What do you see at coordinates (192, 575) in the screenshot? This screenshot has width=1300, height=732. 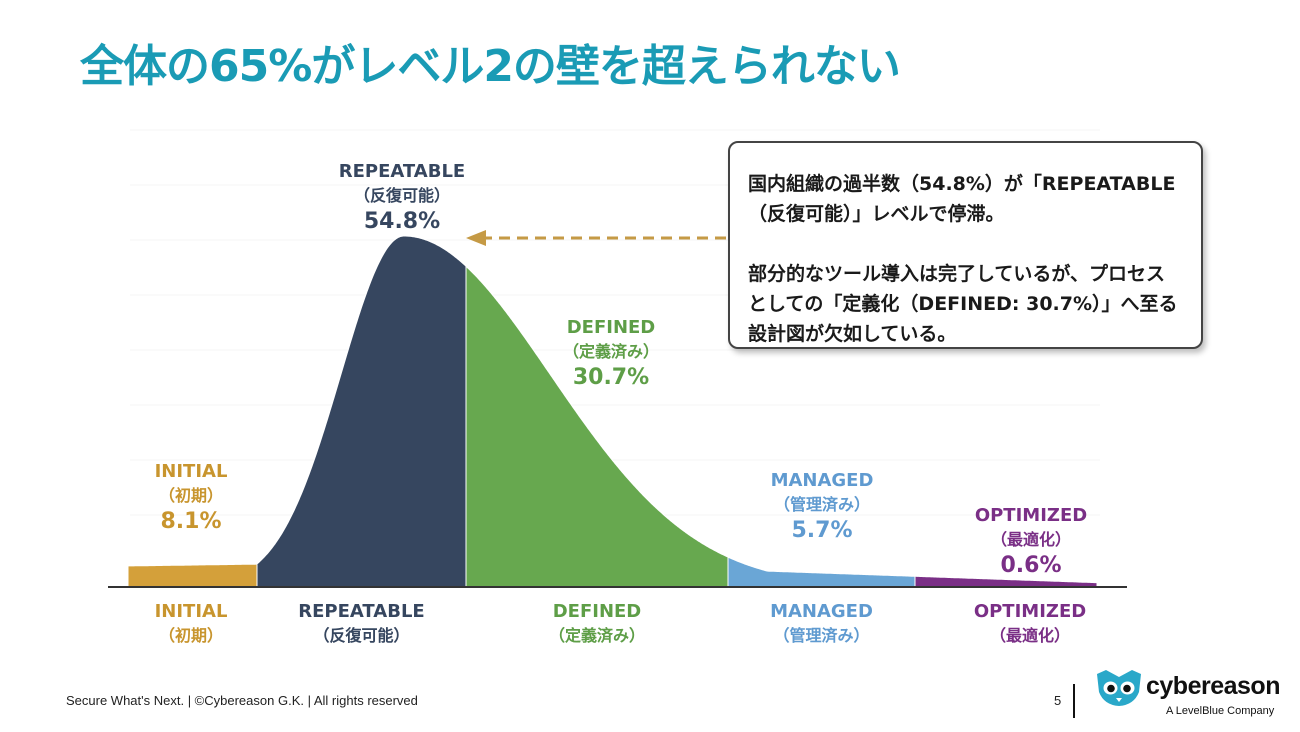 I see `area-segment-initial` at bounding box center [192, 575].